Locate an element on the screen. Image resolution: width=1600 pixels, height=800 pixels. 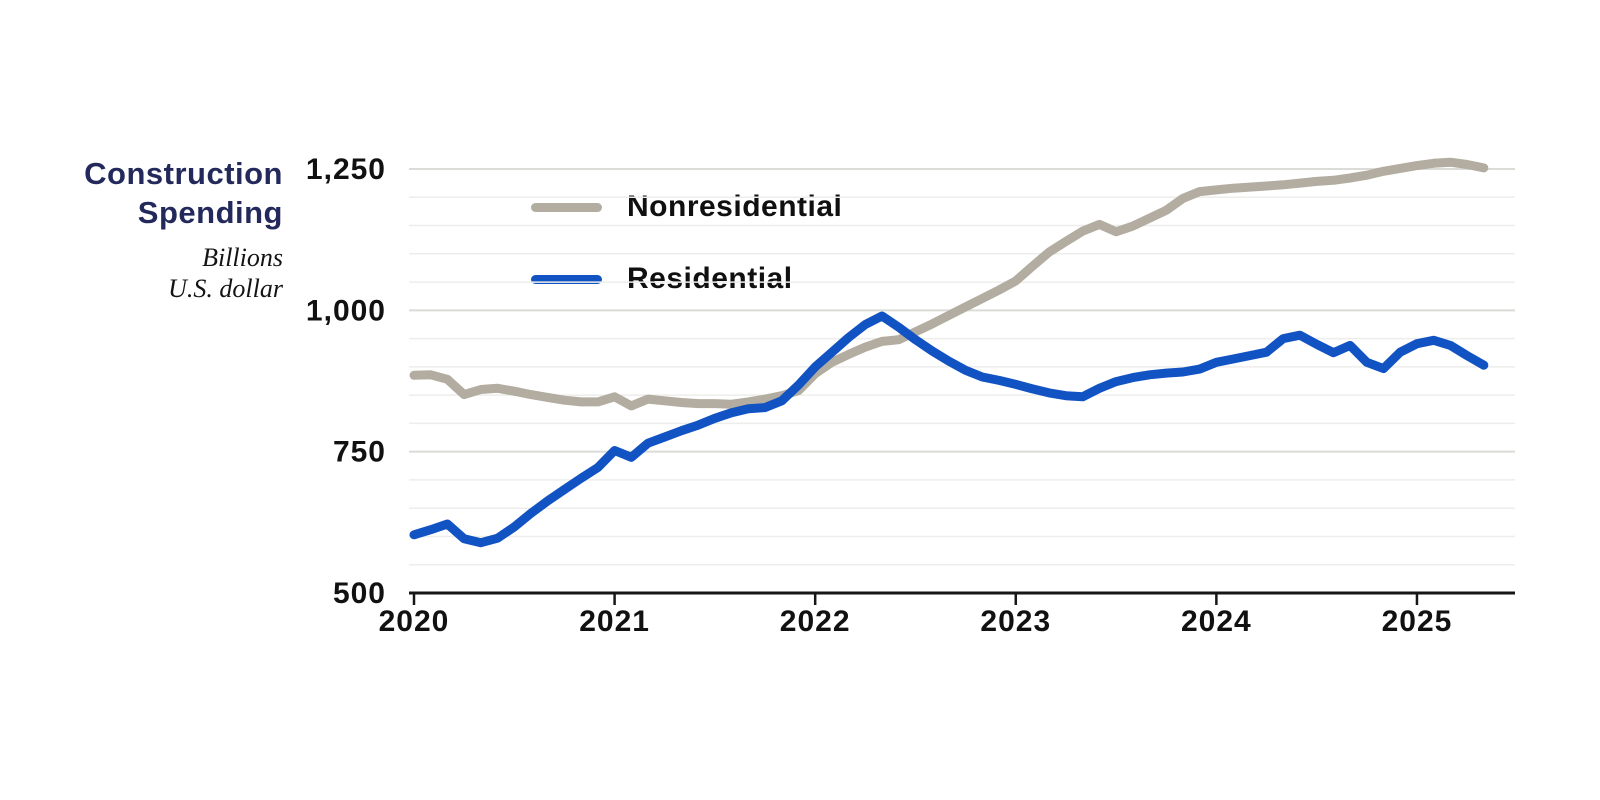
residential-line-swatch is located at coordinates (566, 279).